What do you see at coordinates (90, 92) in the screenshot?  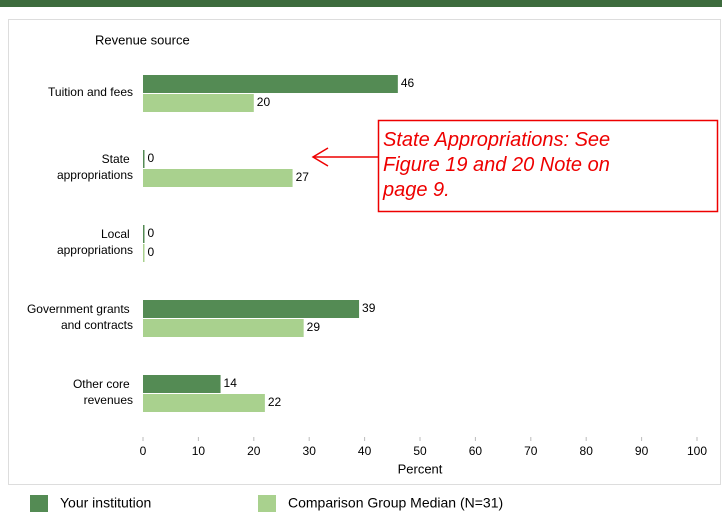 I see `category-label: Tuition and fees` at bounding box center [90, 92].